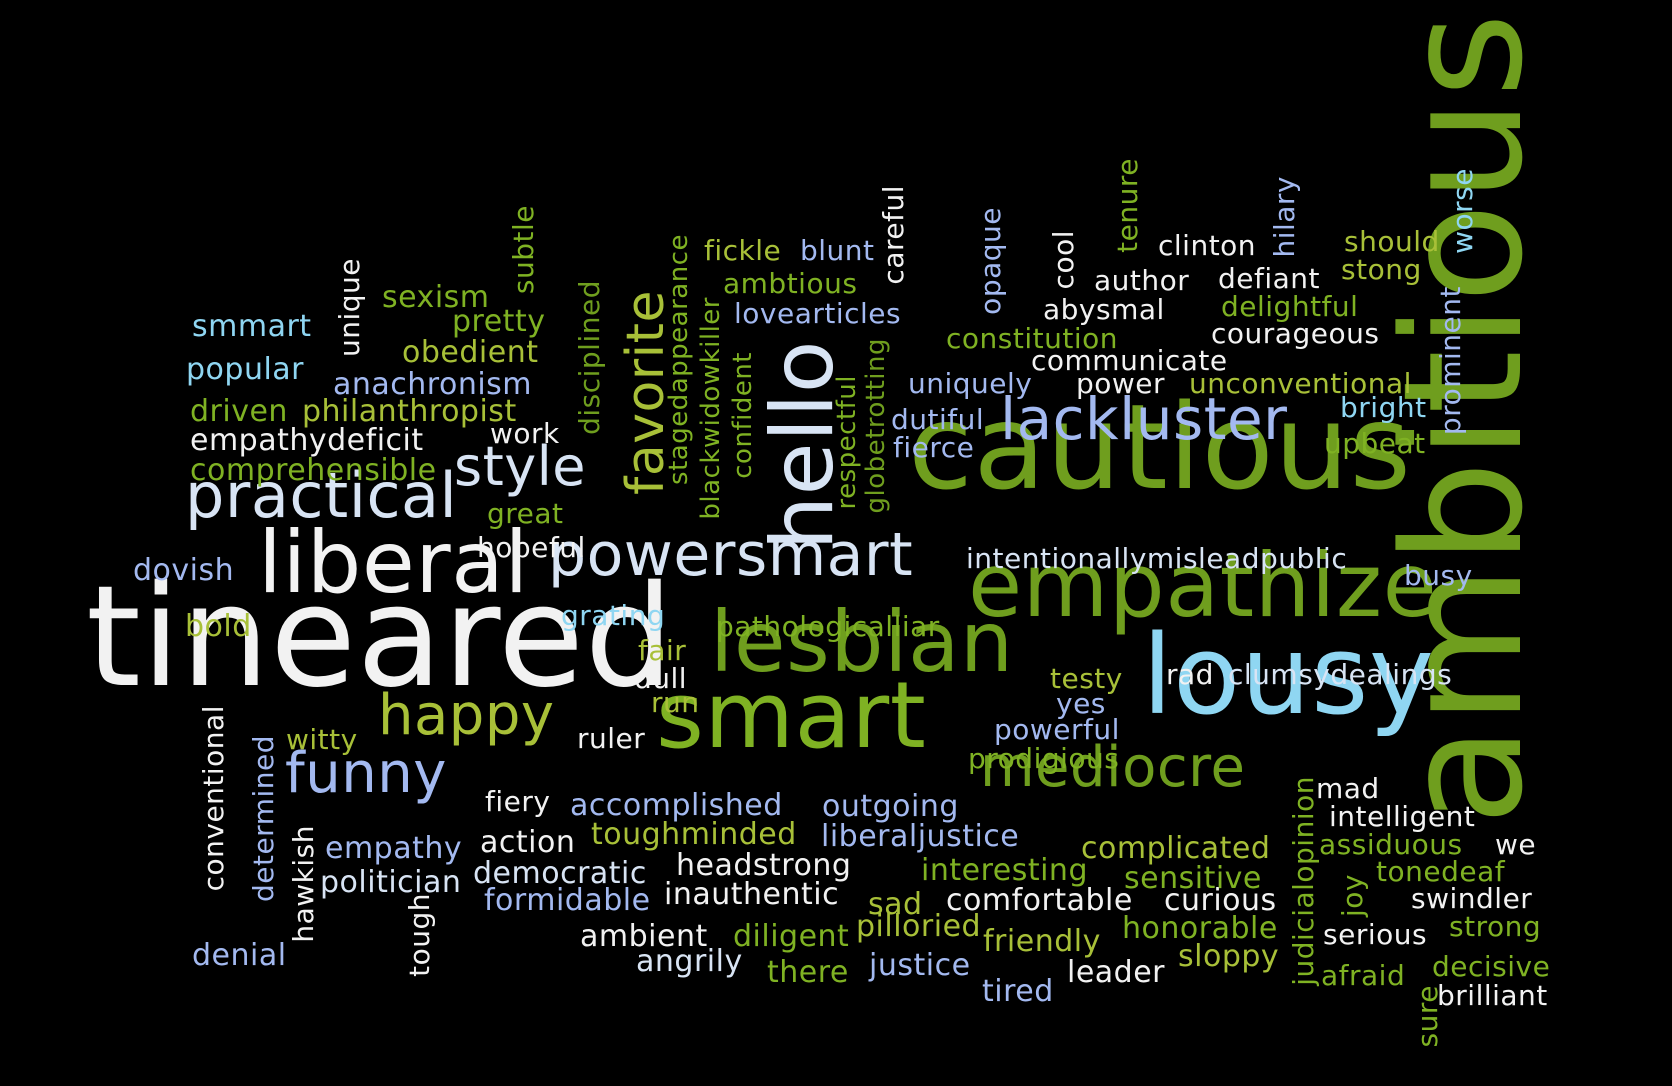 The width and height of the screenshot is (1672, 1086). I want to click on word-justice: justice, so click(920, 965).